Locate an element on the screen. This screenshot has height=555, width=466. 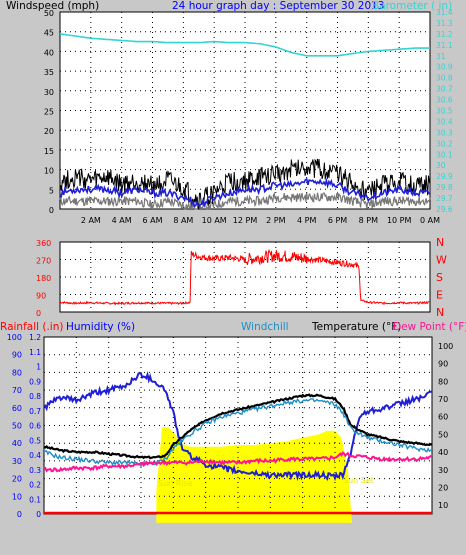
sunrise-label: Sun Rise is located at coordinates (175, 483).